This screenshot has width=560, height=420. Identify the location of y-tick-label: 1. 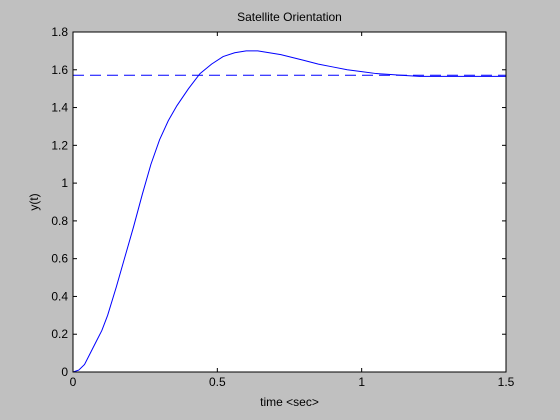
(64, 183).